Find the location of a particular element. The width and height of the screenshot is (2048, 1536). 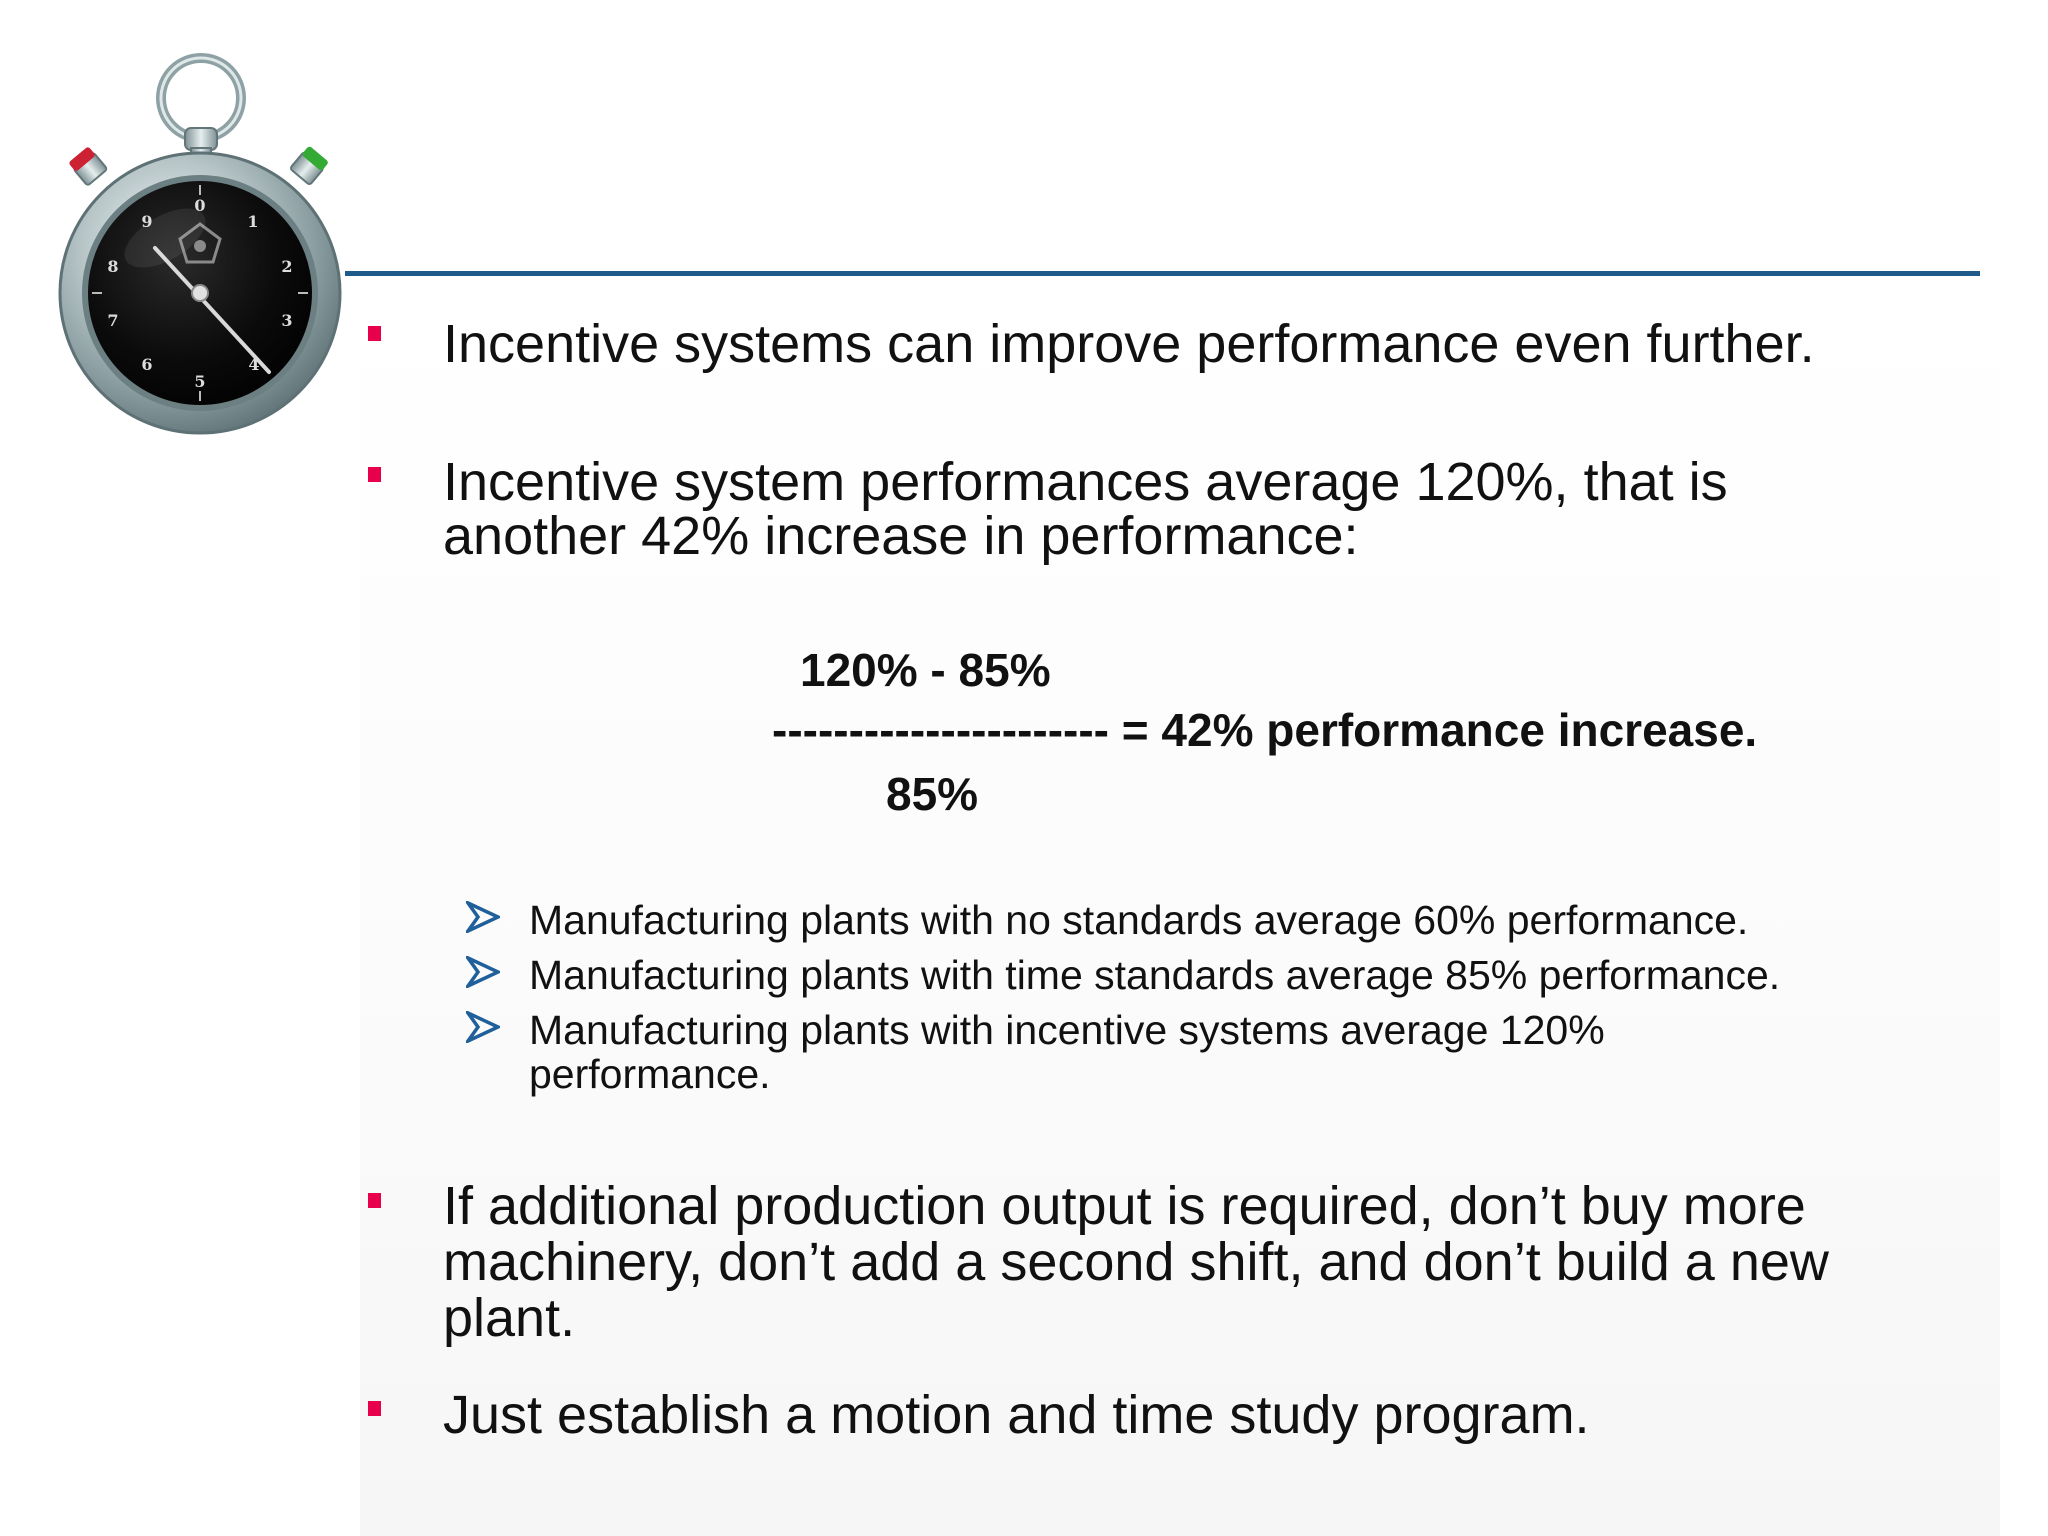

dial-number-3: 3 is located at coordinates (286, 320).